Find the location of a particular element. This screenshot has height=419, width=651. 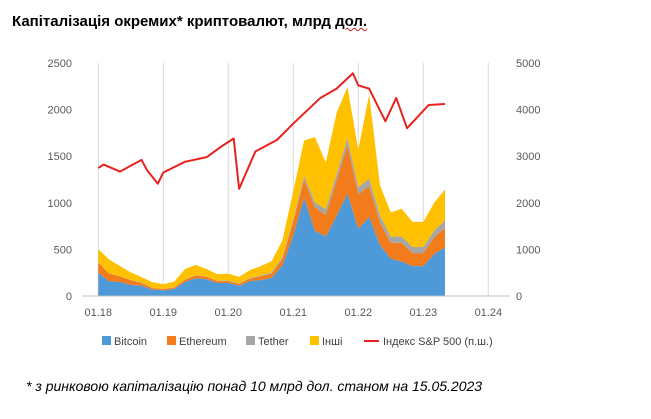

y-left-tick-label: 1500 is located at coordinates (60, 157).